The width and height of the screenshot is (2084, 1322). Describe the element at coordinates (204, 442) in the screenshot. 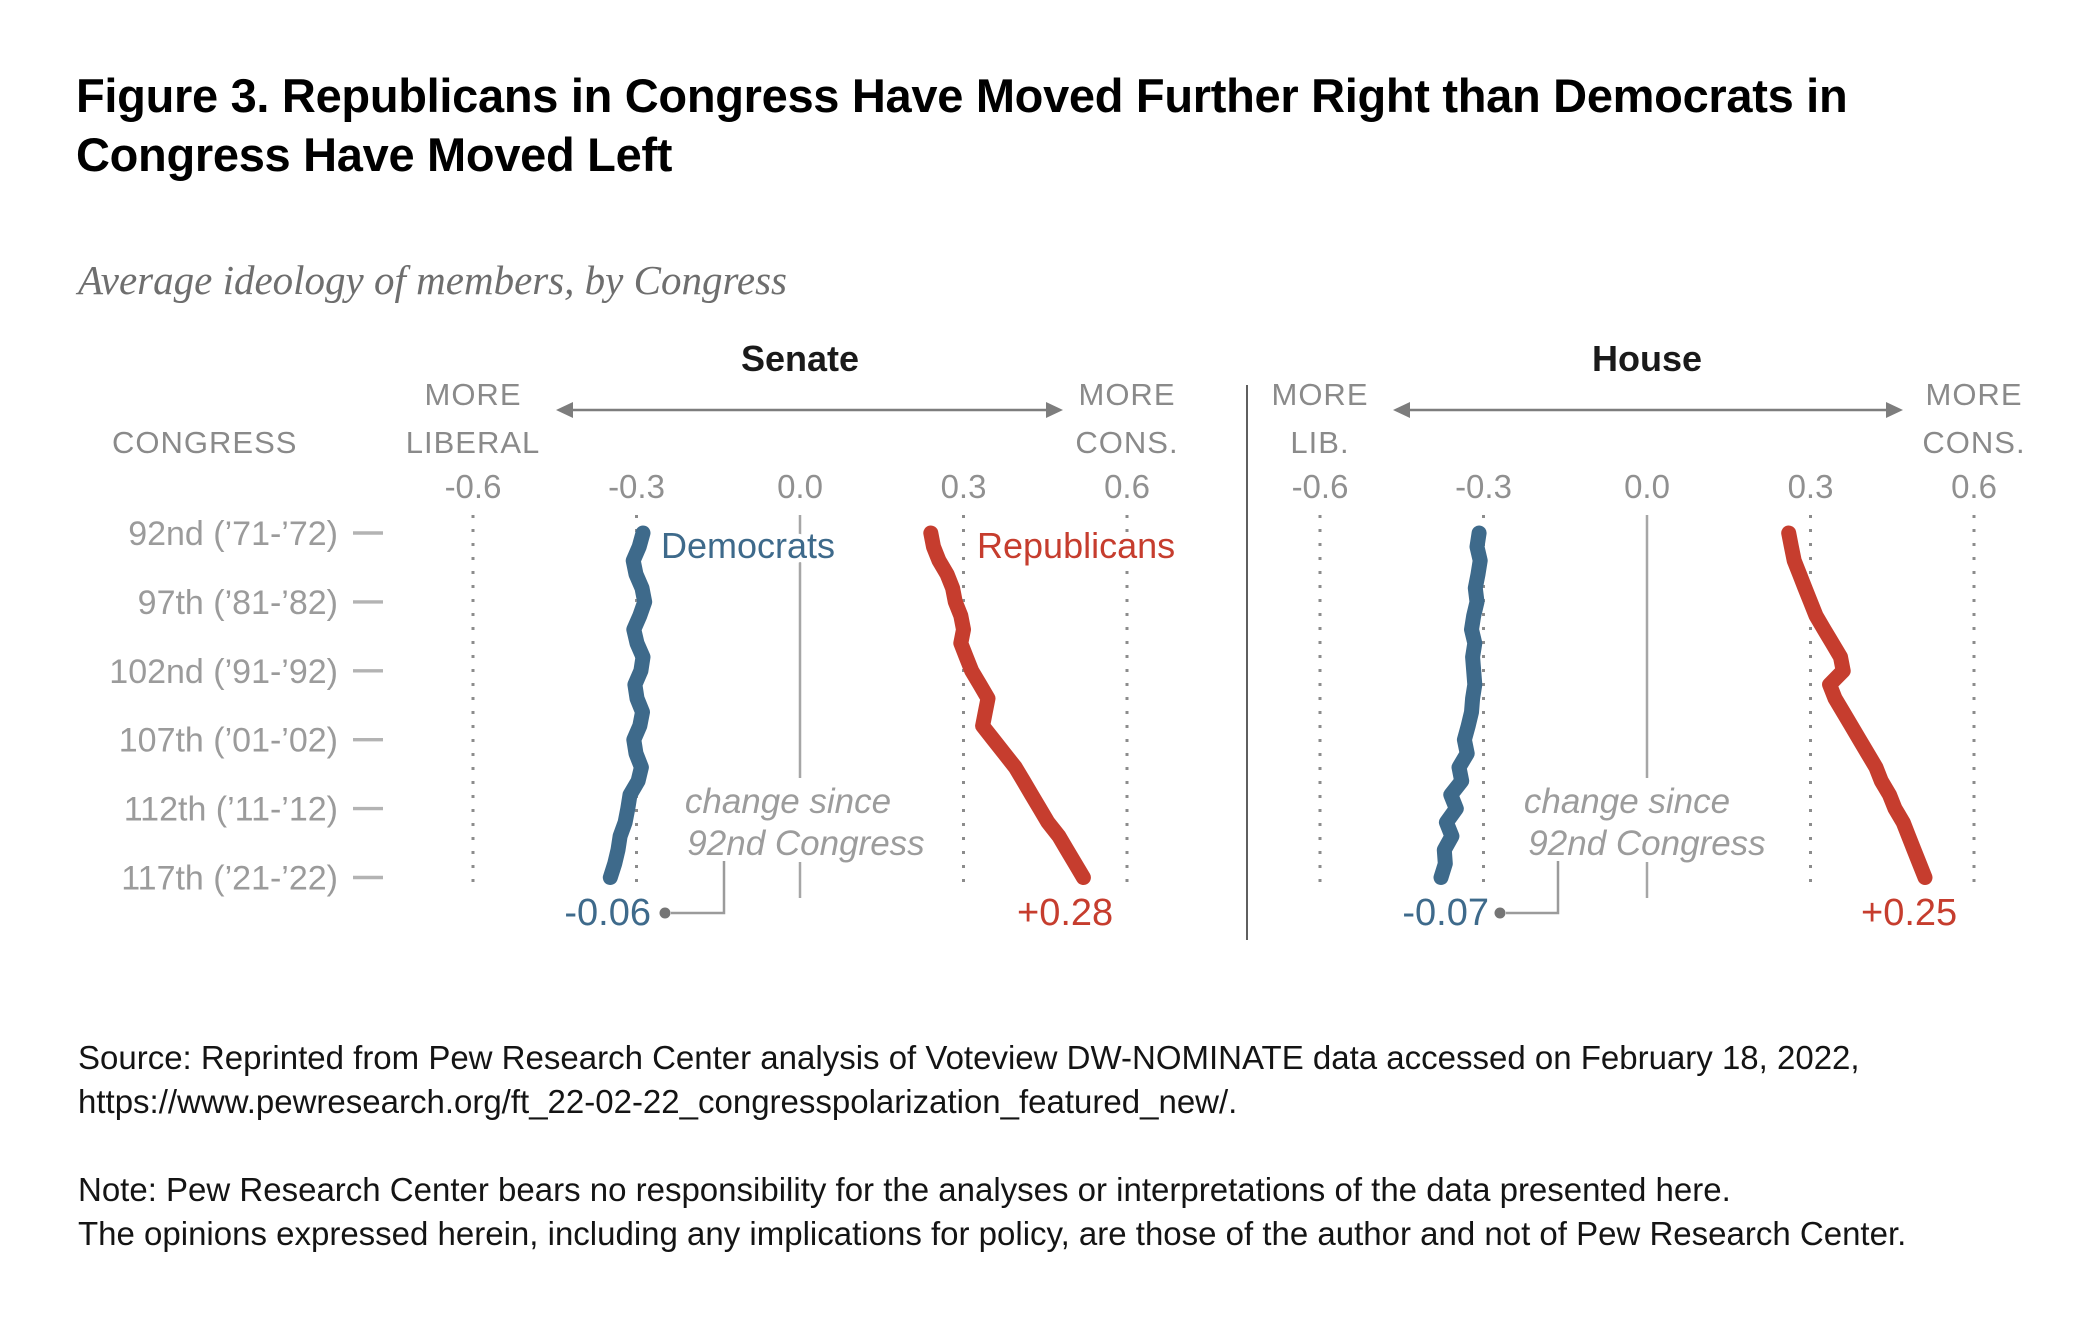

I see `congress-axis-header: CONGRESS` at that location.